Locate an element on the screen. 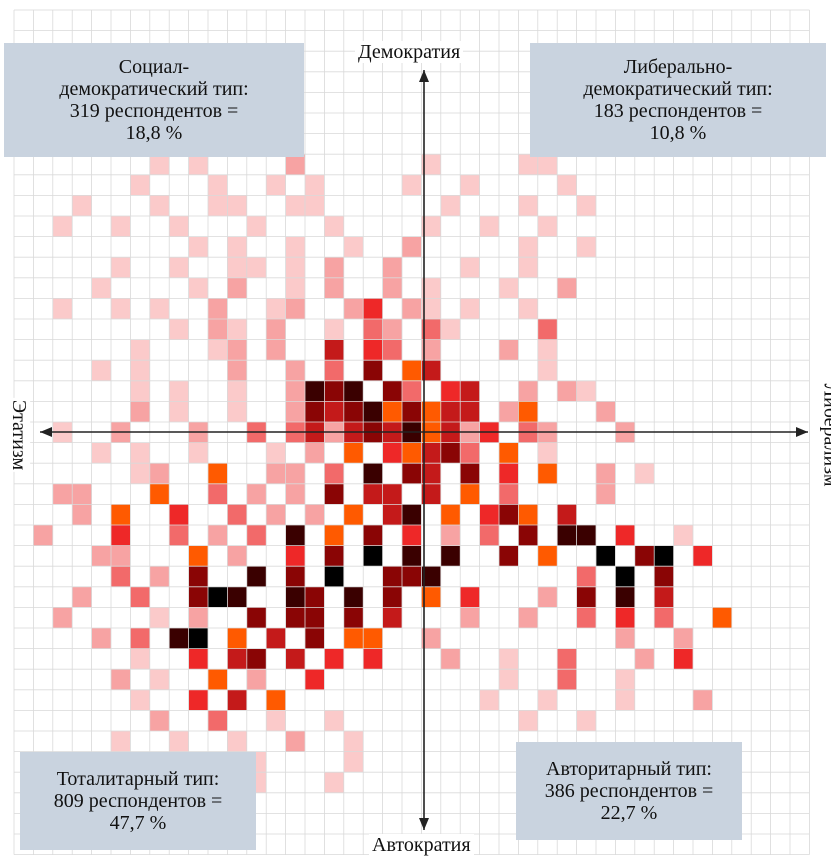  quadrant-line: 809 респондентов = is located at coordinates (138, 801).